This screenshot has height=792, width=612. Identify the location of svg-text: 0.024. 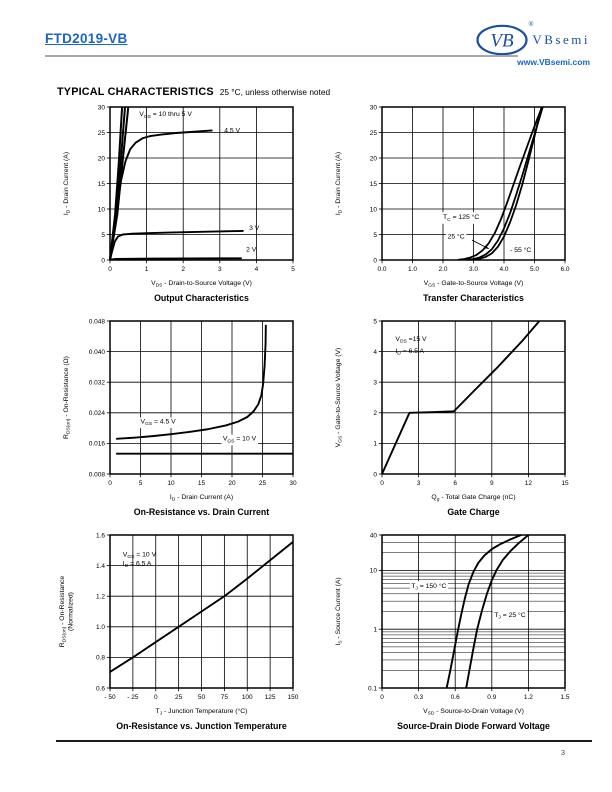
(97, 413).